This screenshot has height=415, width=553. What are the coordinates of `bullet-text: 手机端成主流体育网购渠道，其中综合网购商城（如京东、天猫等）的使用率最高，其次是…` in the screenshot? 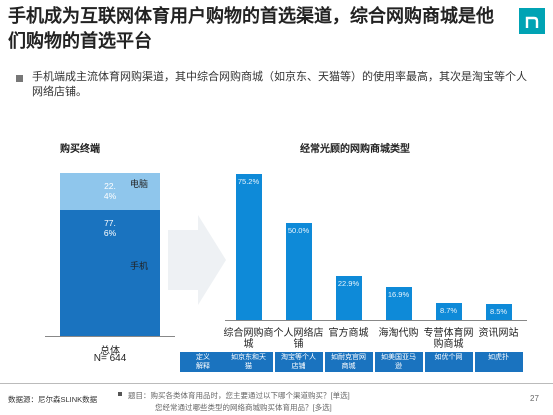 It's located at (279, 84).